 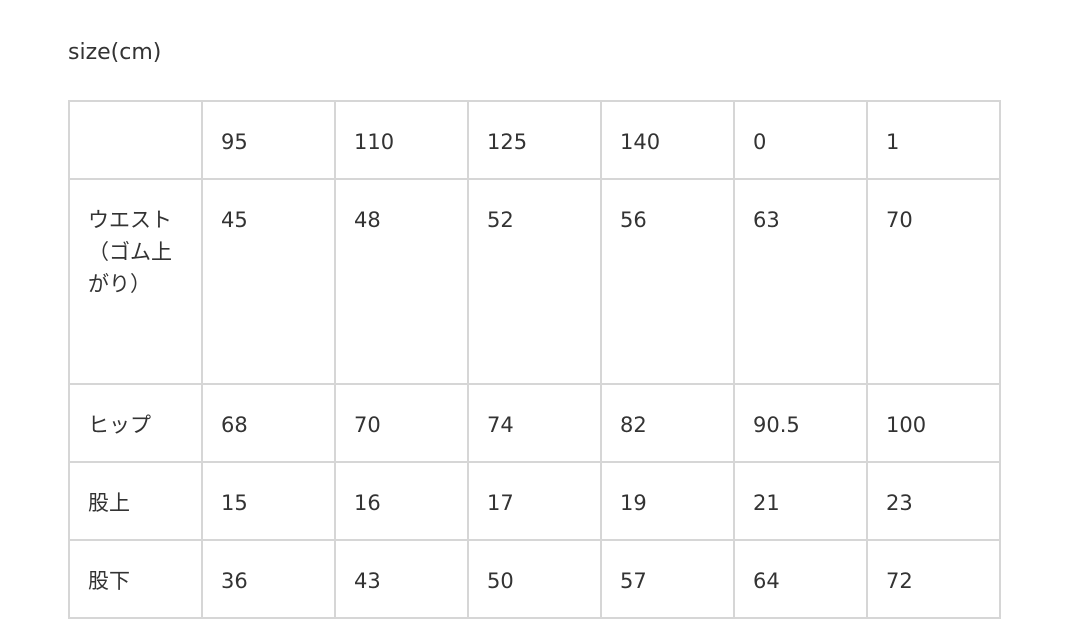 I want to click on table-cell: 43, so click(x=401, y=579).